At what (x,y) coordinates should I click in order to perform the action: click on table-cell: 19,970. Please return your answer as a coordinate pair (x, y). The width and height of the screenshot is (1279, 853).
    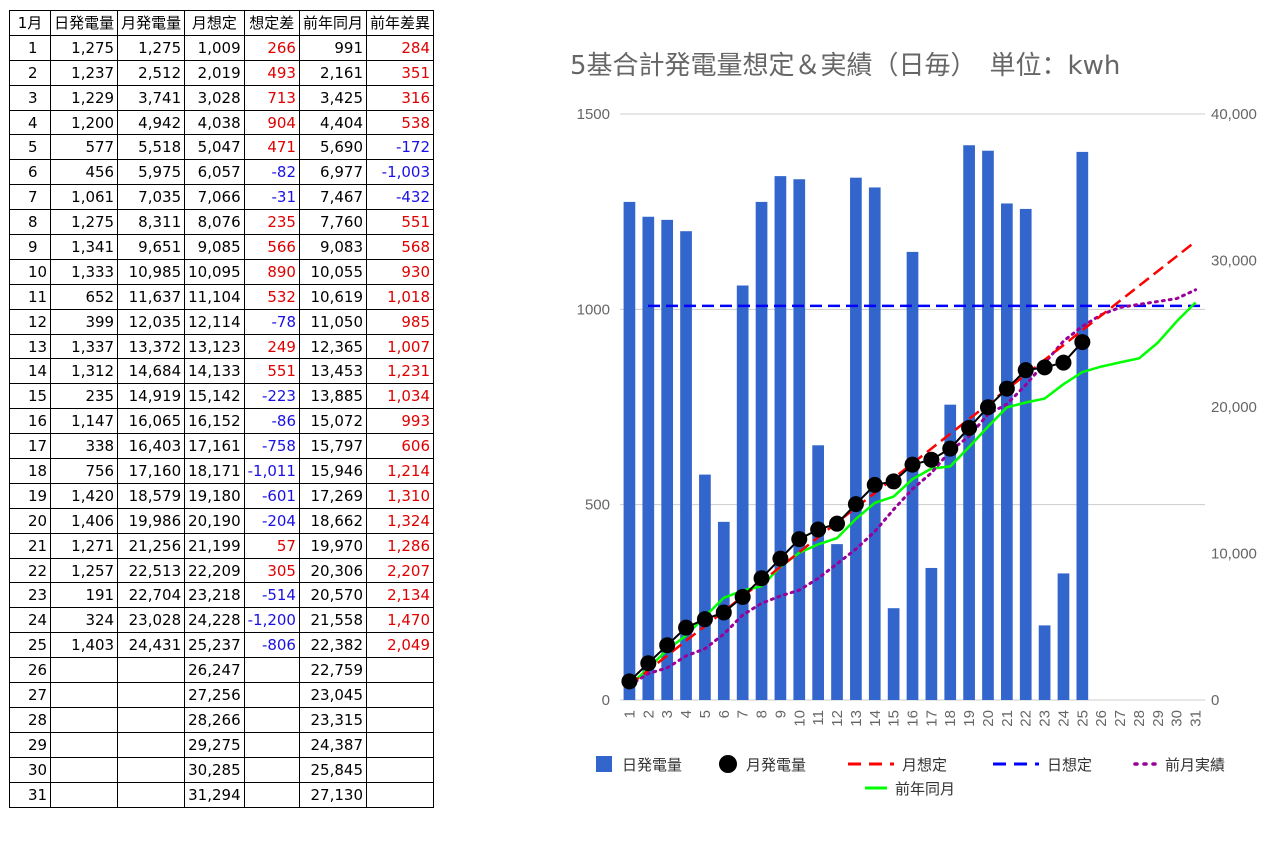
    Looking at the image, I should click on (333, 545).